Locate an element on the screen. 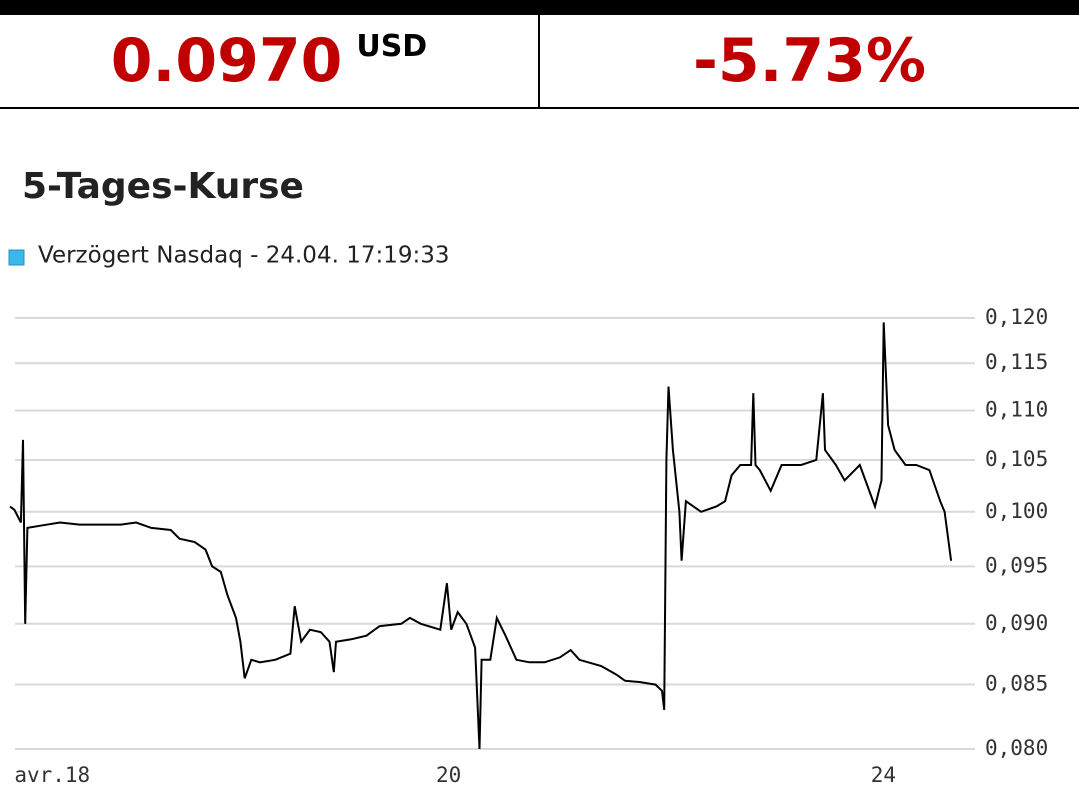  x-tick-label: 24 is located at coordinates (883, 775).